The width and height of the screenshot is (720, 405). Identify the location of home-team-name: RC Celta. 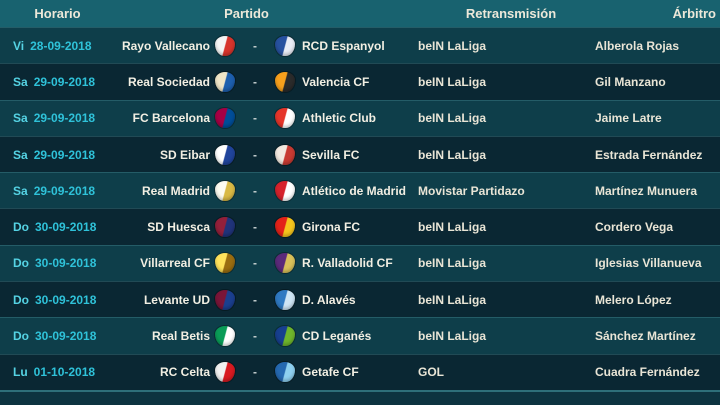
(184, 372).